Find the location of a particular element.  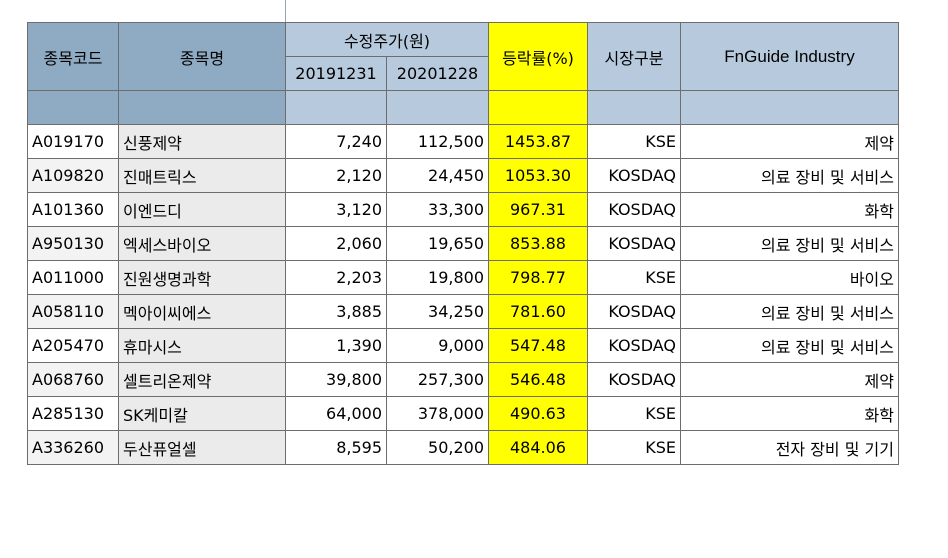

blank-header-row is located at coordinates (463, 107).